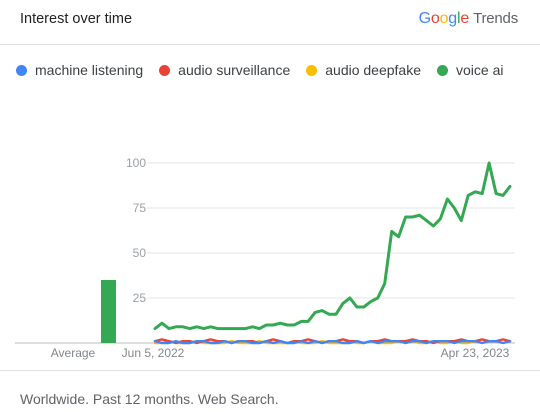 This screenshot has width=540, height=412. Describe the element at coordinates (270, 22) in the screenshot. I see `chart-header: Interest over time Google Trends` at that location.